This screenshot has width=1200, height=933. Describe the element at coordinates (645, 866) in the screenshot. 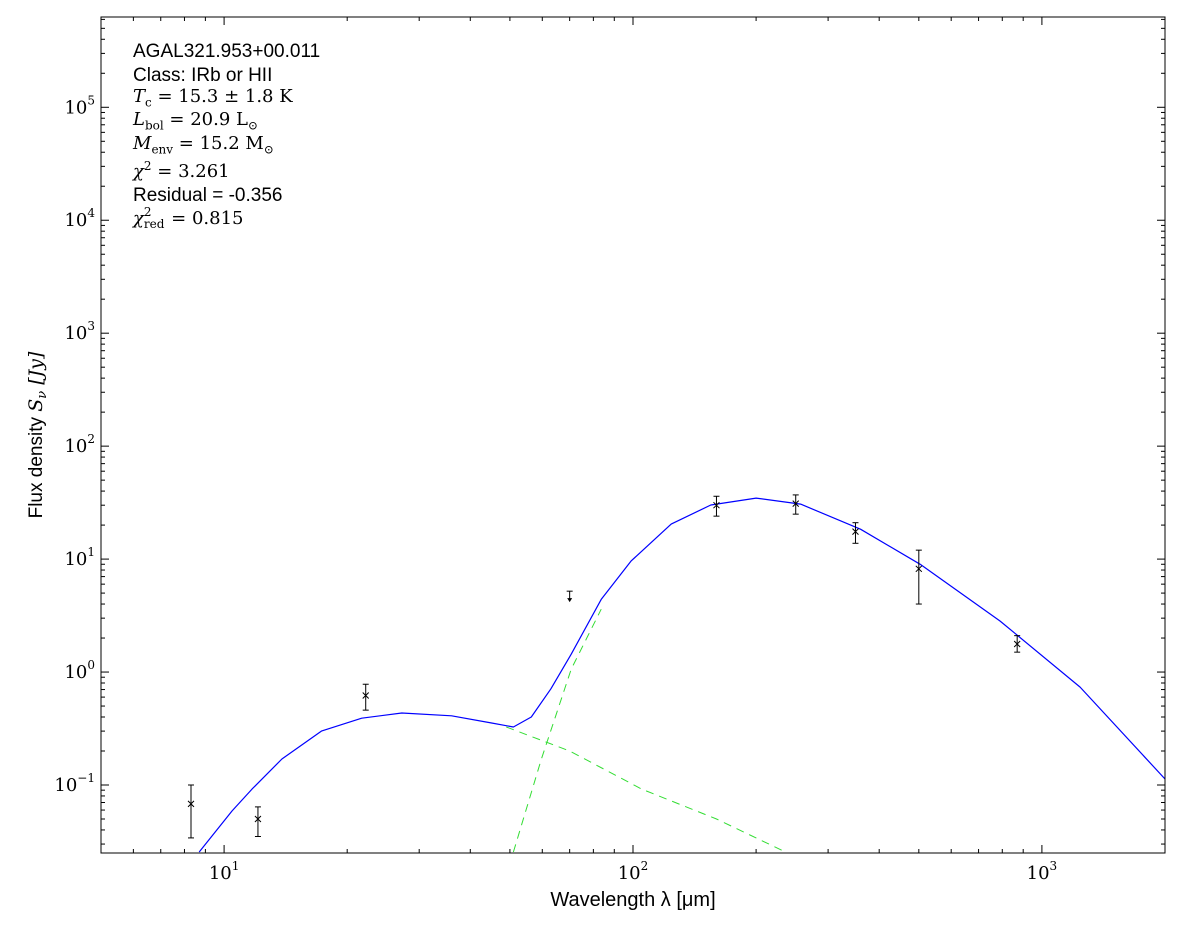

I see `x-tick-exp: 2` at that location.